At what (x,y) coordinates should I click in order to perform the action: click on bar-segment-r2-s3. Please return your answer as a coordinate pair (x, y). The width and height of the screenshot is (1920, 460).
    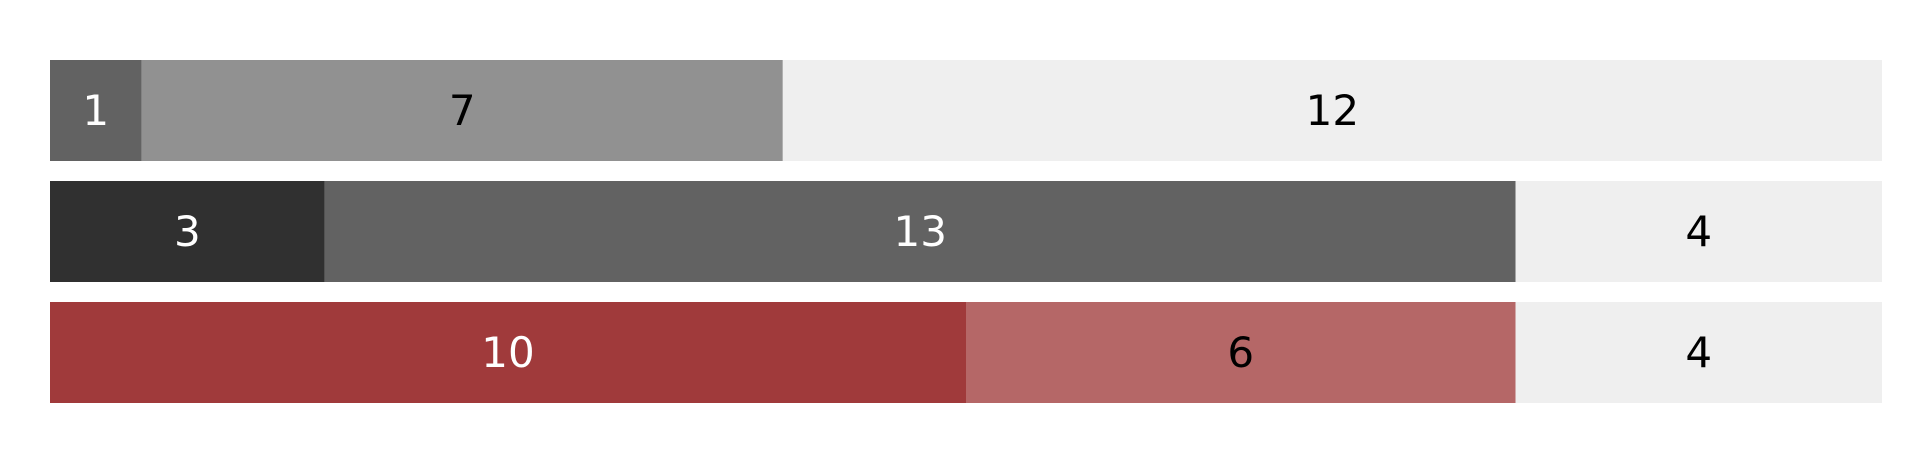
    Looking at the image, I should click on (1698, 231).